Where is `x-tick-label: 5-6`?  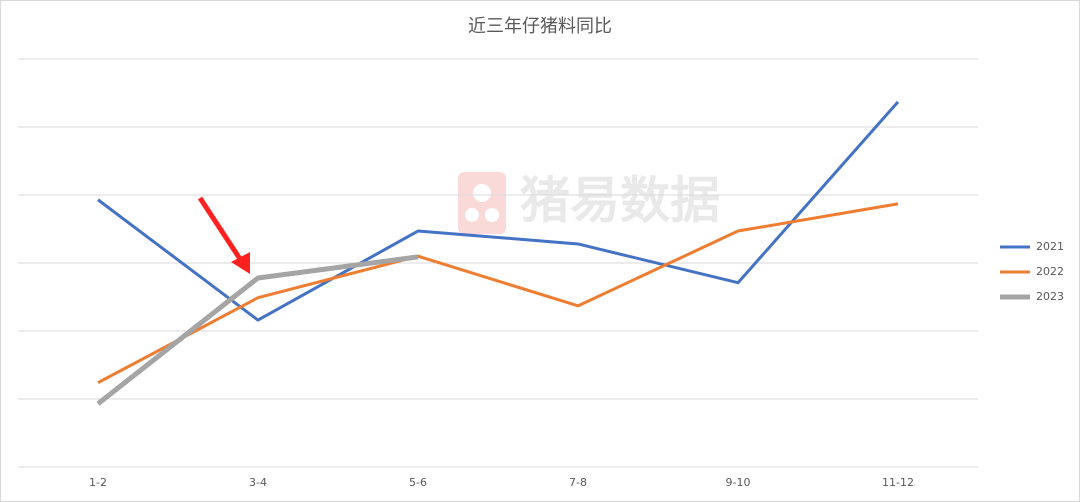
x-tick-label: 5-6 is located at coordinates (418, 482).